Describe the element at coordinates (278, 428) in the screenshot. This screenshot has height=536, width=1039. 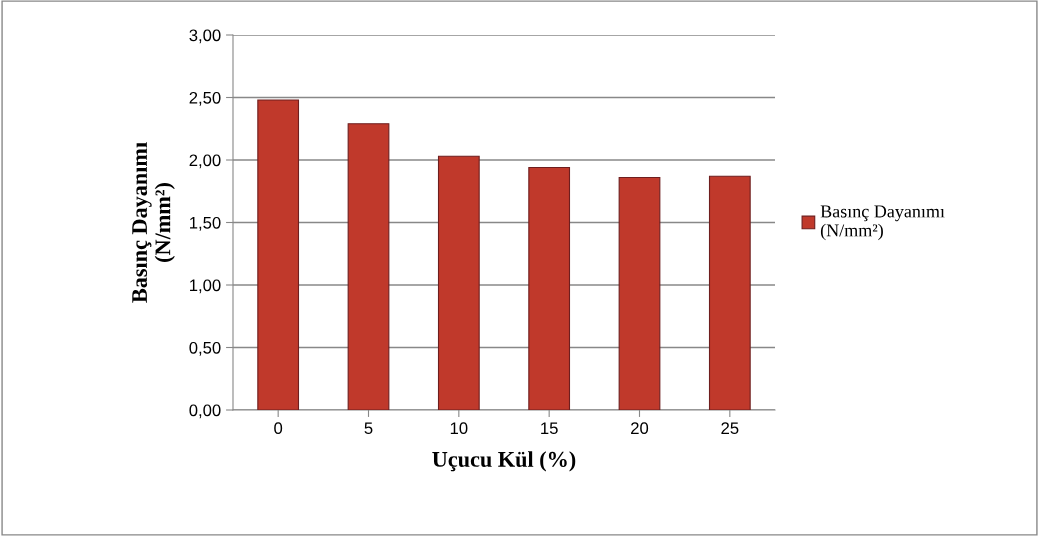
I see `x-tick-label: 0` at that location.